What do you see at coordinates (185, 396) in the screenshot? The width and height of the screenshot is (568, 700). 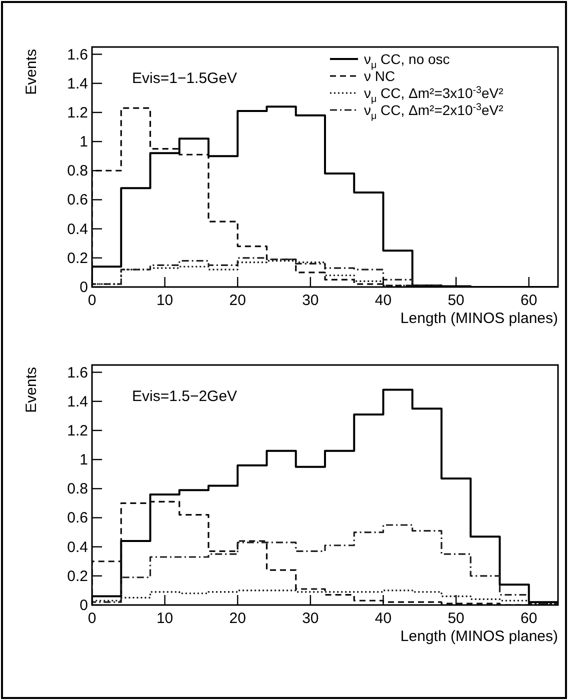 I see `annotation: Evis=1.5−2GeV` at bounding box center [185, 396].